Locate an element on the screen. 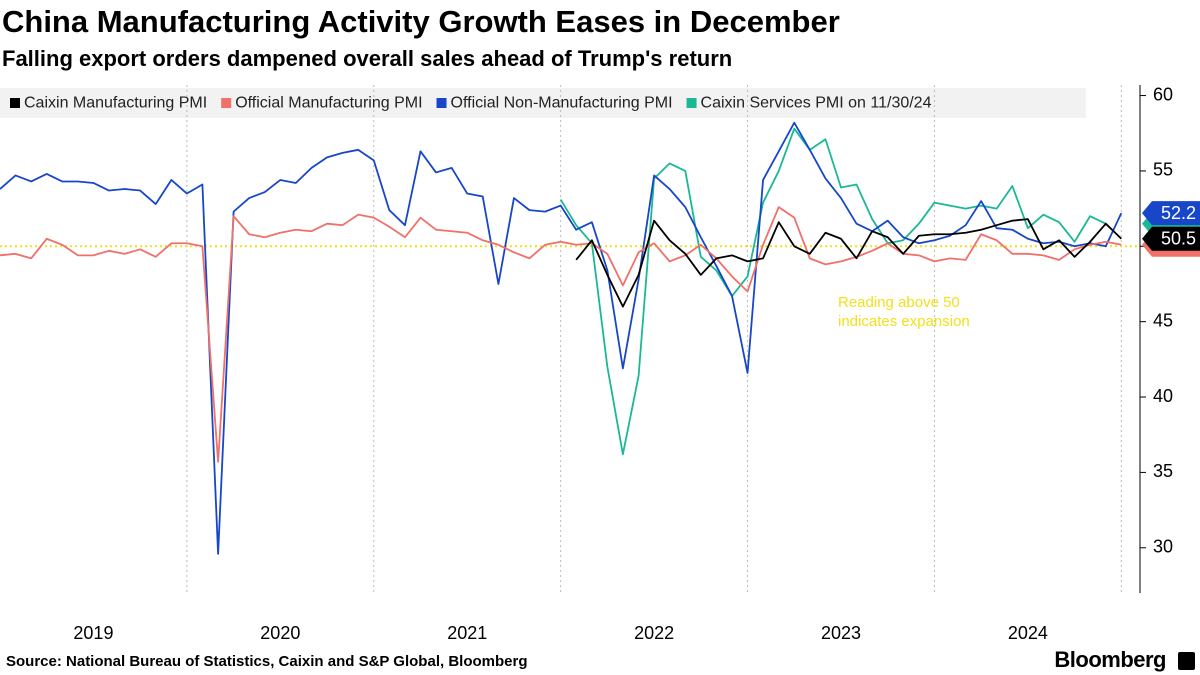 This screenshot has width=1200, height=675. annotation: Reading above 50 is located at coordinates (899, 302).